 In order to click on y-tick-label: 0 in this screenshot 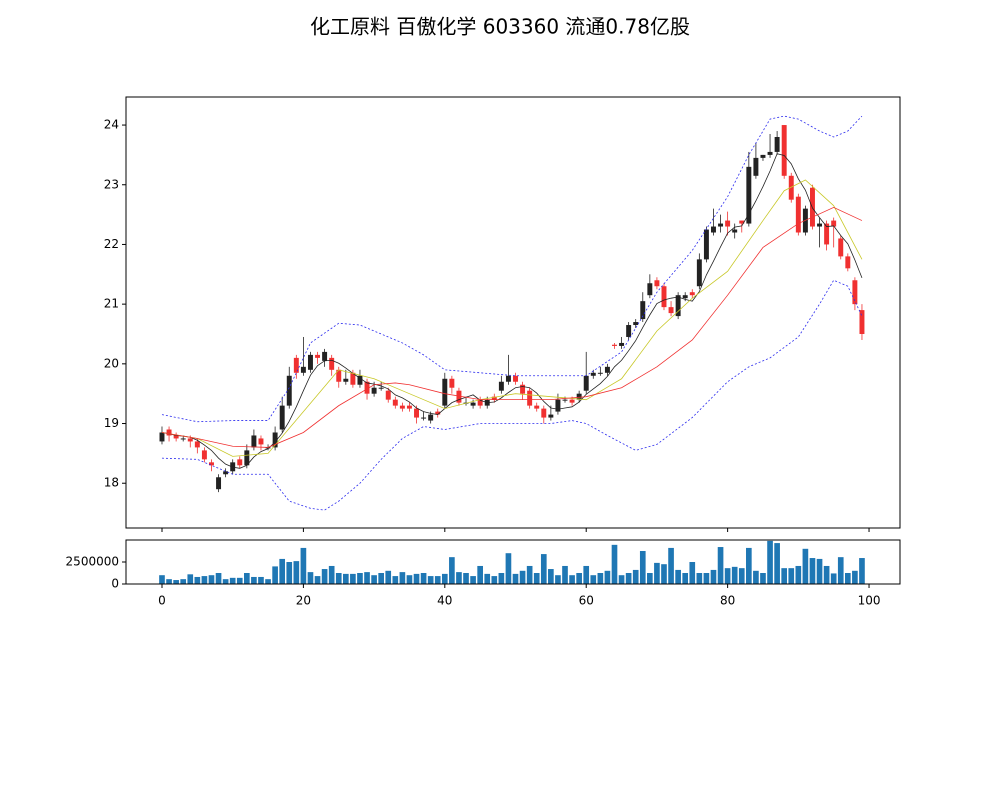, I will do `click(115, 584)`.